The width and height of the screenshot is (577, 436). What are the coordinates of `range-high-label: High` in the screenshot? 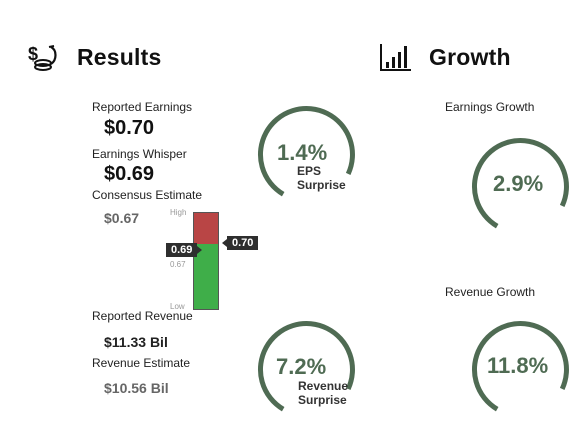 It's located at (178, 212).